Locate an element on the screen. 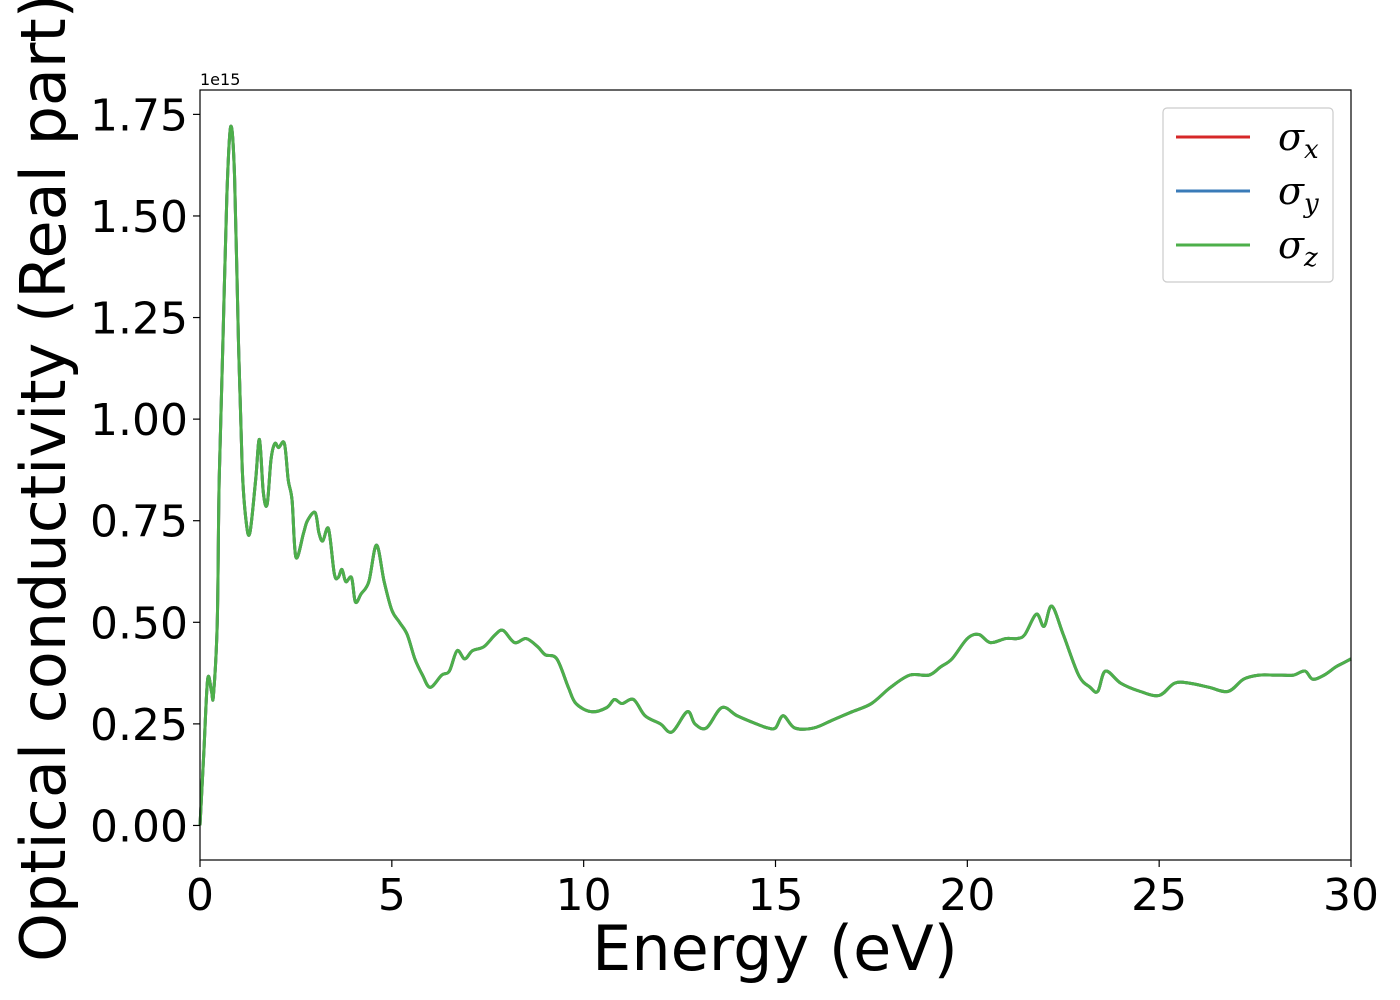 Image resolution: width=1400 pixels, height=1000 pixels. y-axis-ticks: 0.00 0.25 0.50 0.75 1.00 1.25 1.50 1.75 is located at coordinates (145, 471).